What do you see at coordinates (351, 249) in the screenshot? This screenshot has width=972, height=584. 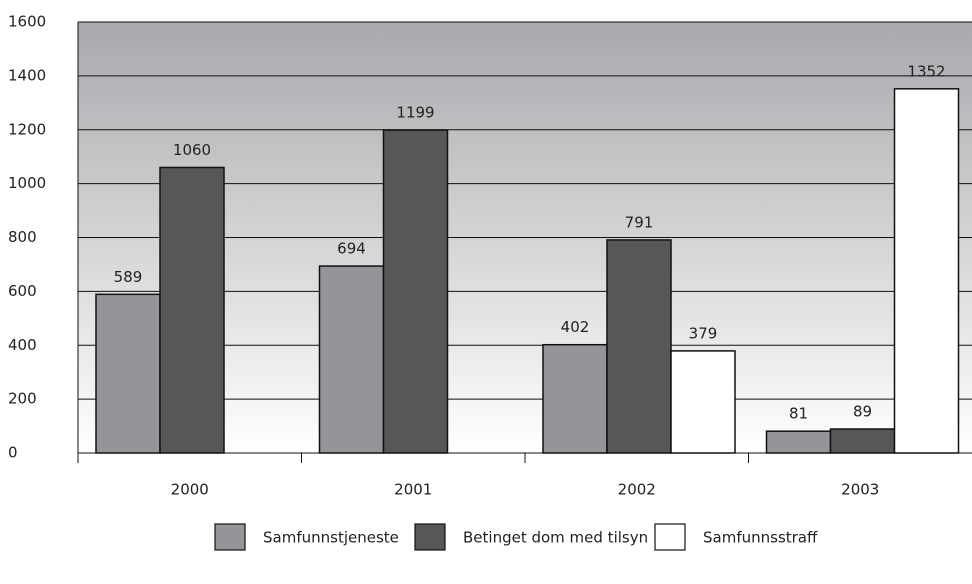 I see `data-label: 694` at bounding box center [351, 249].